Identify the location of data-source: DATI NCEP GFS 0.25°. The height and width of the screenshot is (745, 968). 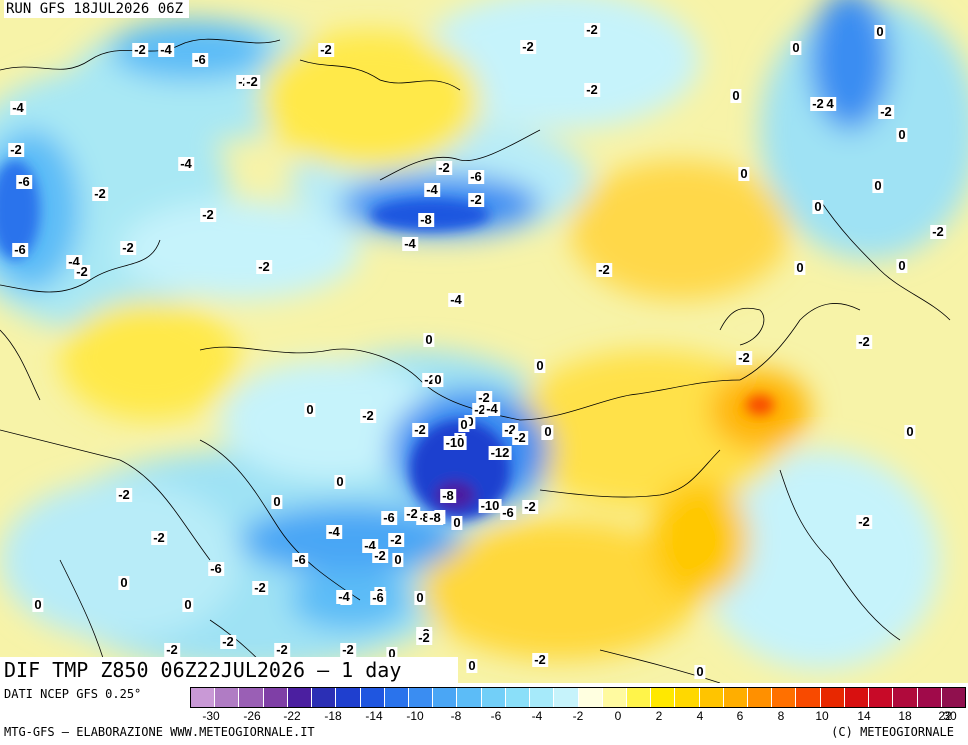
(73, 694).